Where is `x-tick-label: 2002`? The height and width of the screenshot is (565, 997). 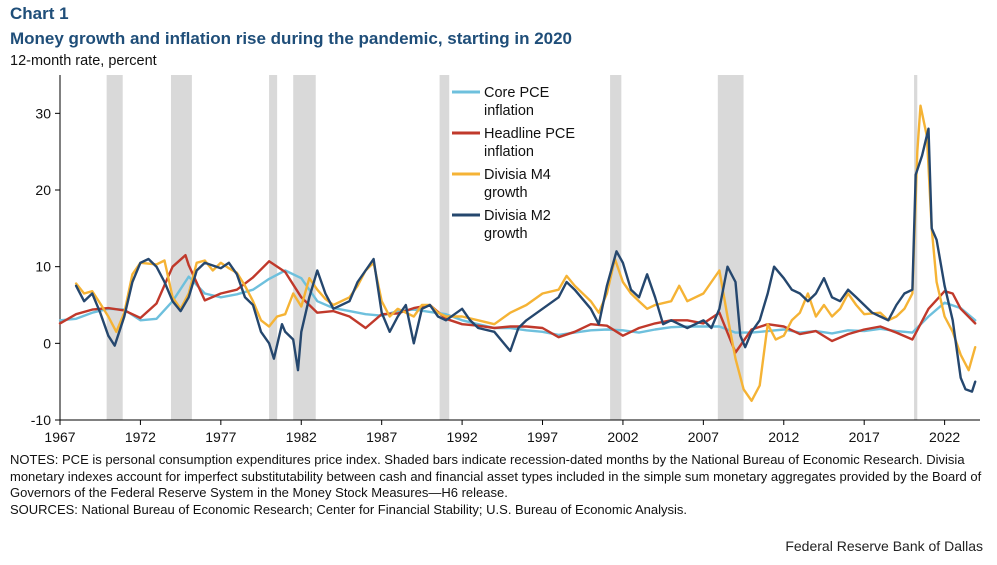
x-tick-label: 2002 is located at coordinates (622, 437).